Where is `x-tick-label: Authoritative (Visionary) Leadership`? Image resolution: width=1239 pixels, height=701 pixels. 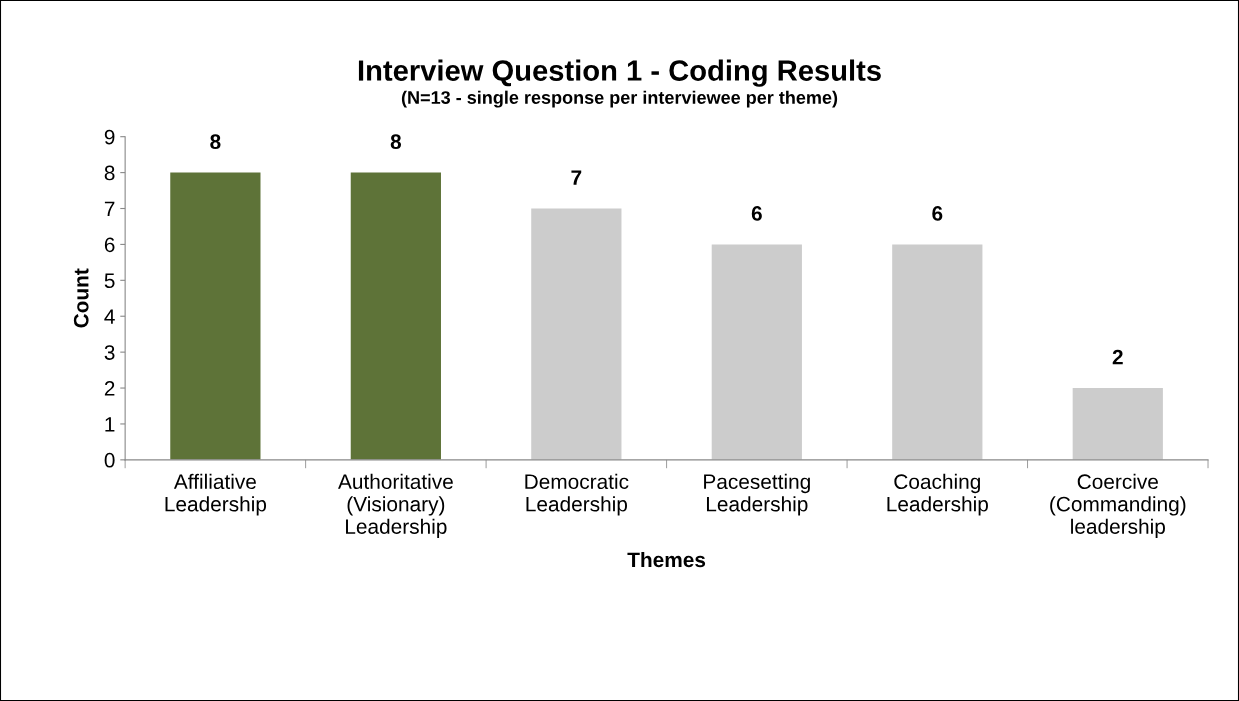 x-tick-label: Authoritative (Visionary) Leadership is located at coordinates (395, 506).